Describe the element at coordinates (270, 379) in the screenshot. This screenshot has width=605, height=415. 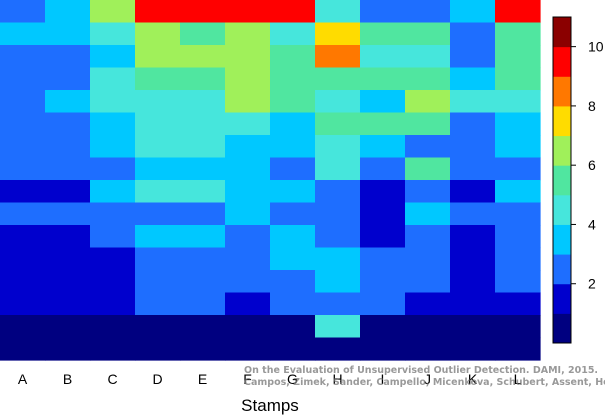
I see `x-axis-tick-labels: A B C D E F G H I J K L` at that location.